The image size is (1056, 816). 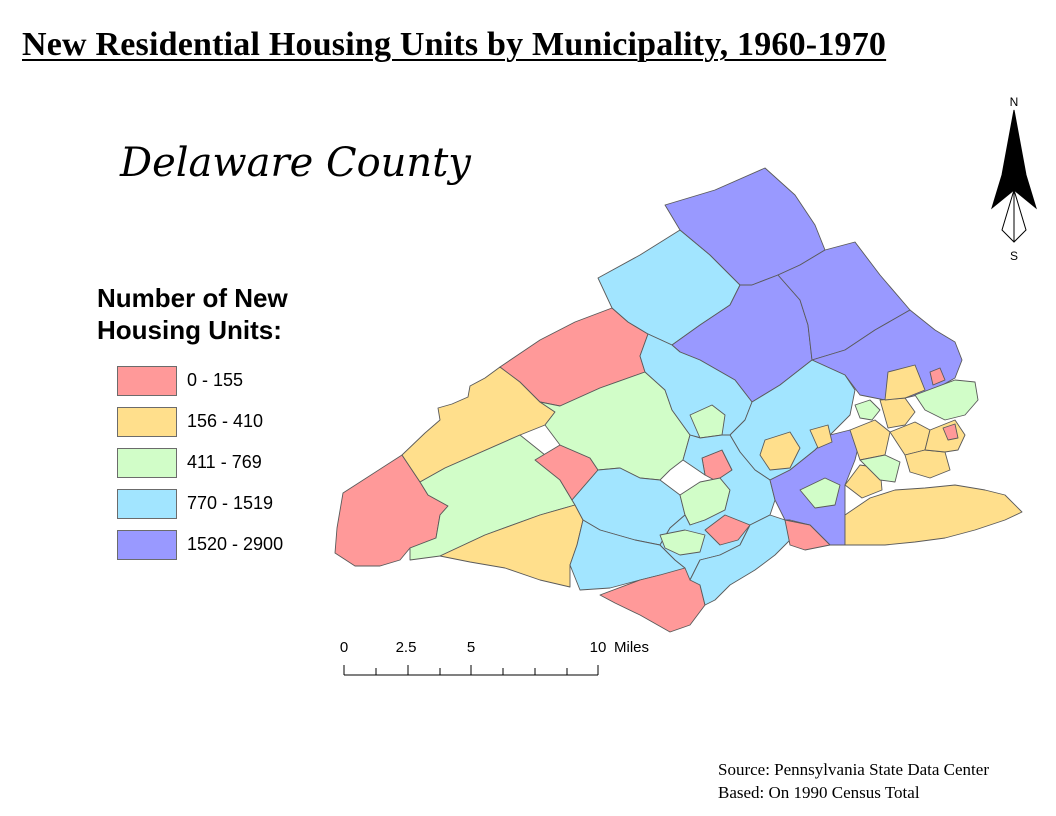 What do you see at coordinates (819, 792) in the screenshot?
I see `basis-line: Based: On 1990 Census Total` at bounding box center [819, 792].